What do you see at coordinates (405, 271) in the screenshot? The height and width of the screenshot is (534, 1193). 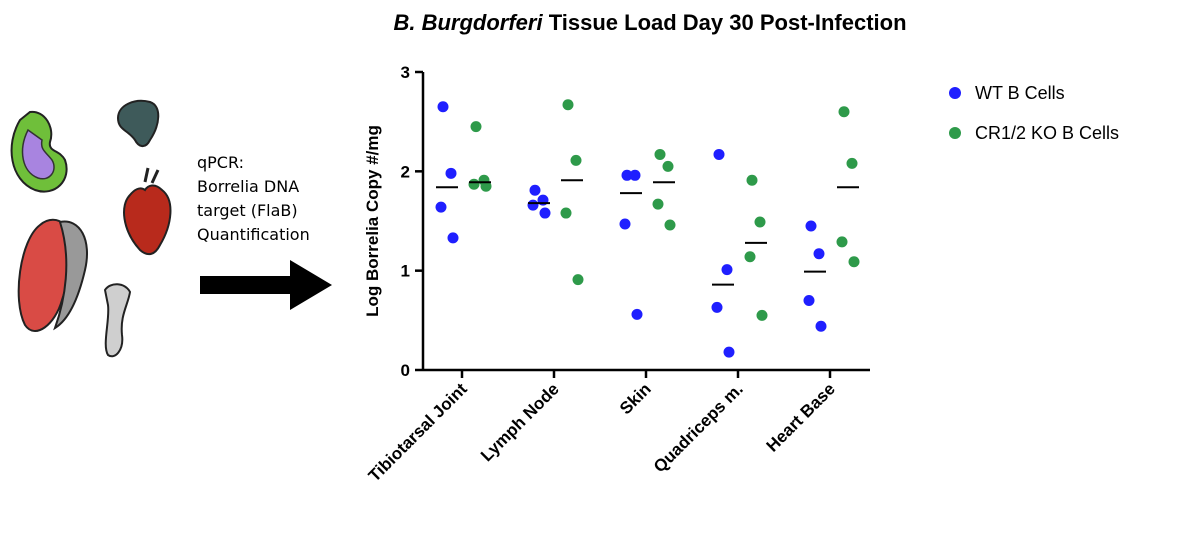 I see `y-tick-label: 1` at bounding box center [405, 271].